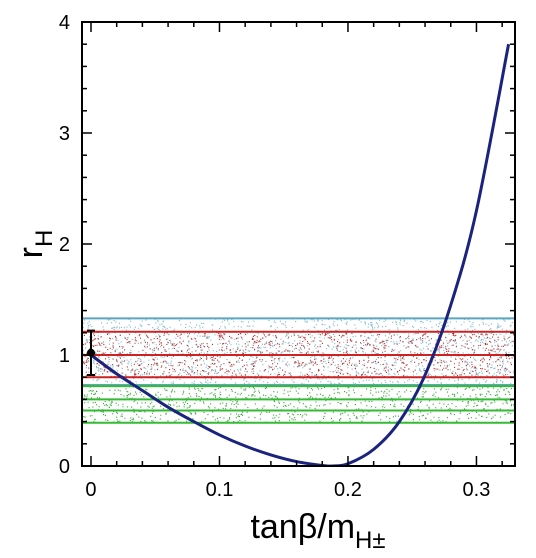  What do you see at coordinates (64, 23) in the screenshot?
I see `y-tick-label: 4` at bounding box center [64, 23].